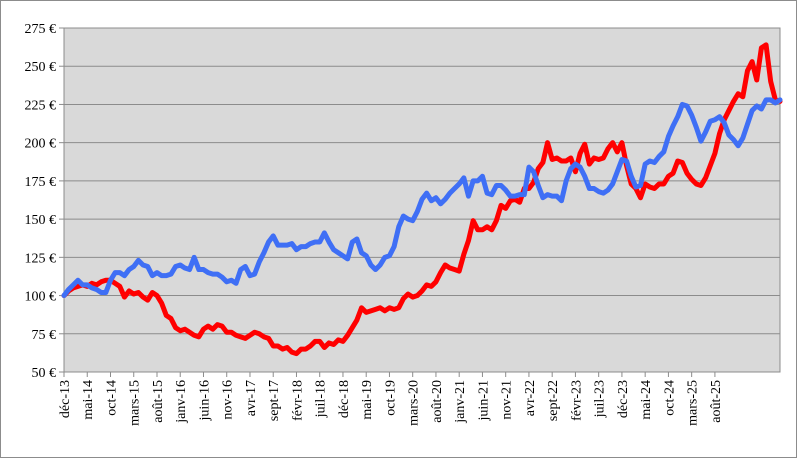 The width and height of the screenshot is (797, 458). What do you see at coordinates (367, 400) in the screenshot?
I see `x-tick-label: mai-19` at bounding box center [367, 400].